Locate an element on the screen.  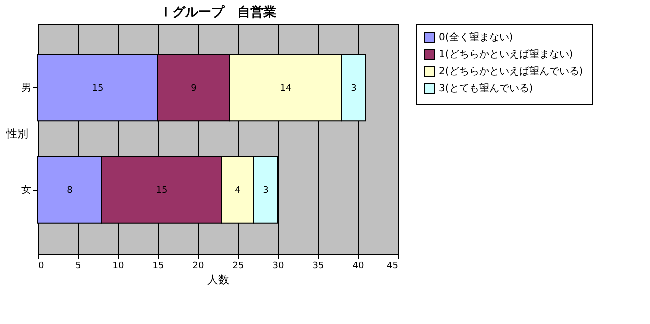
data-label: 4 is located at coordinates (238, 191).